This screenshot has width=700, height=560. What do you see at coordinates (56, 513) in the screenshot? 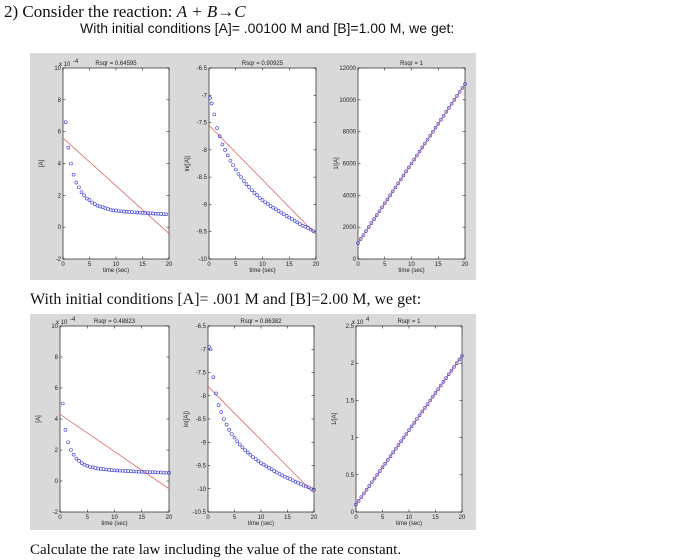
I see `y-tick-label: -2` at bounding box center [56, 513].